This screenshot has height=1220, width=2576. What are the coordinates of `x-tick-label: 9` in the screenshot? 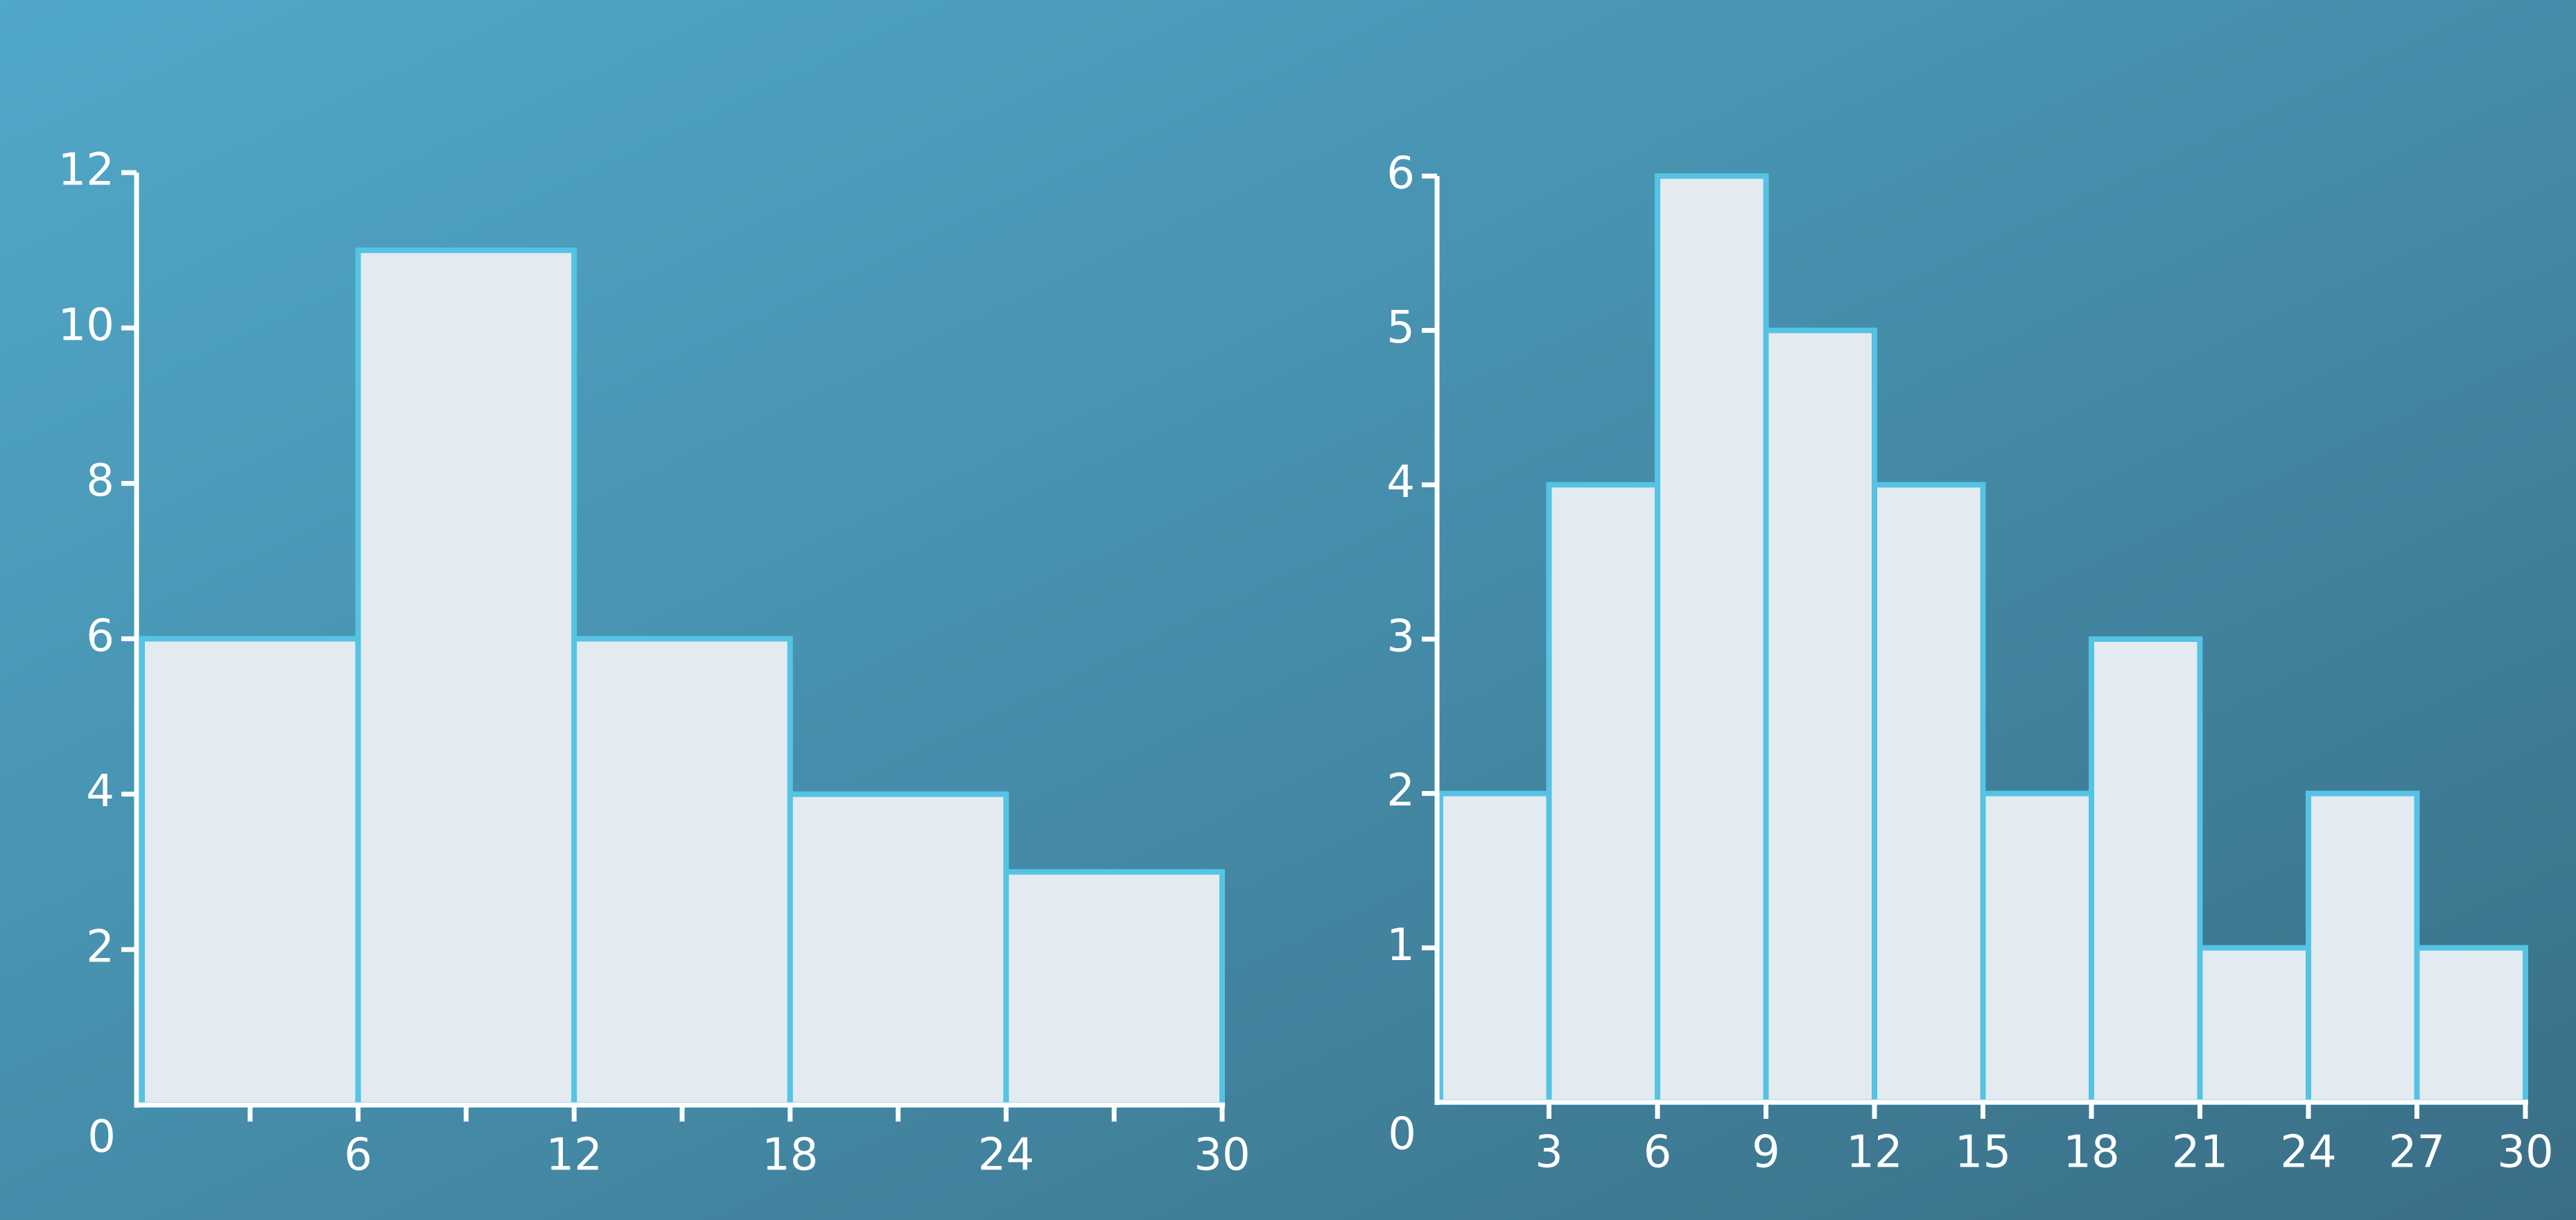 It's located at (1766, 1153).